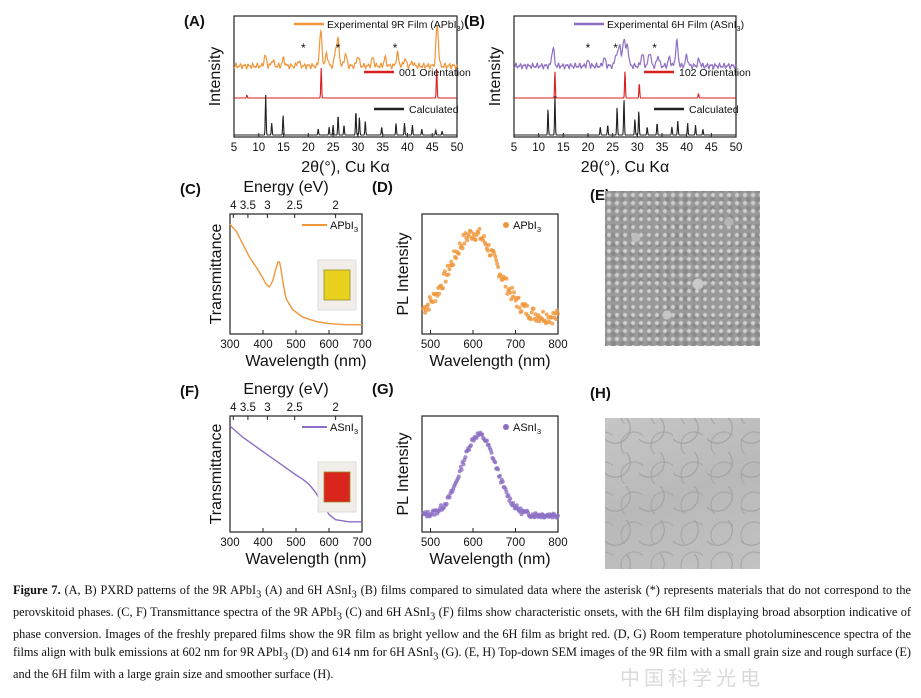 The width and height of the screenshot is (921, 698). I want to click on panel-letter: (G), so click(383, 389).